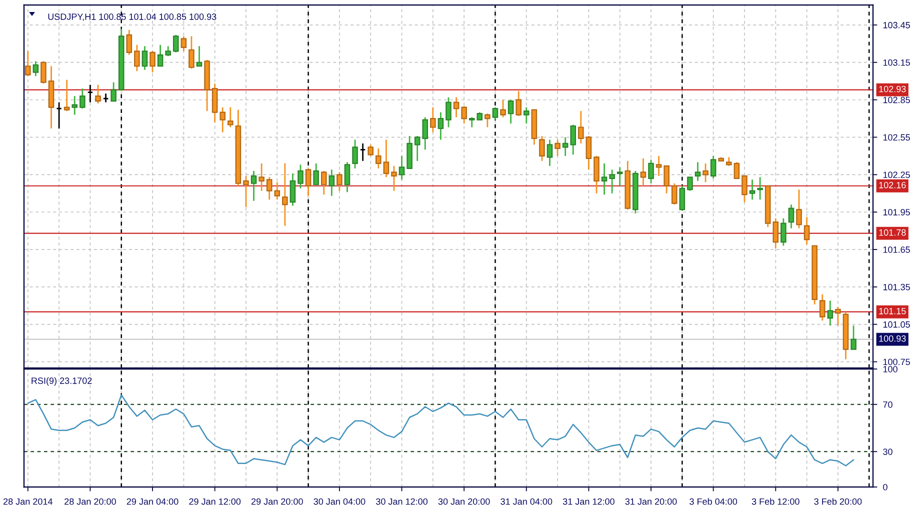 The width and height of the screenshot is (915, 511). I want to click on x-tick-label: 30 Jan 12:00, so click(402, 501).